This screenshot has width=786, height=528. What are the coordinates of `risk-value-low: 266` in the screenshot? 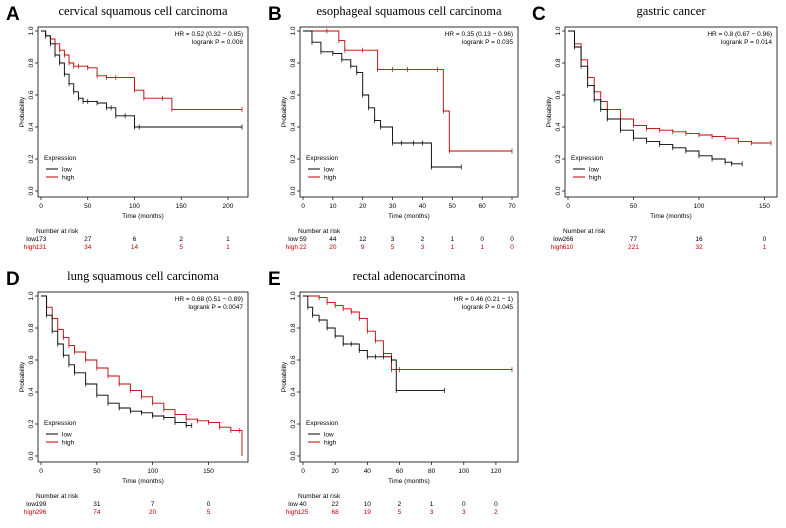 It's located at (568, 239).